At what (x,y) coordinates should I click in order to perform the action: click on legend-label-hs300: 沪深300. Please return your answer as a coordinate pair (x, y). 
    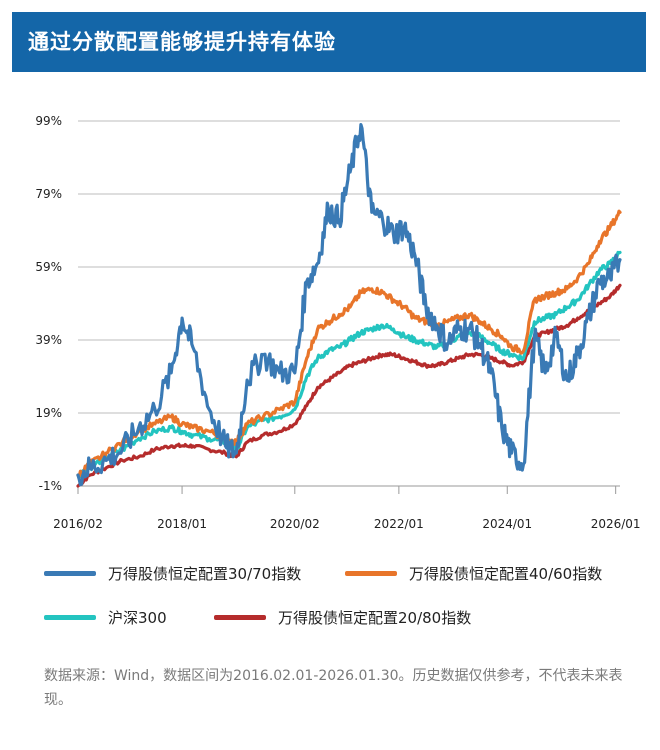
    Looking at the image, I should click on (137, 618).